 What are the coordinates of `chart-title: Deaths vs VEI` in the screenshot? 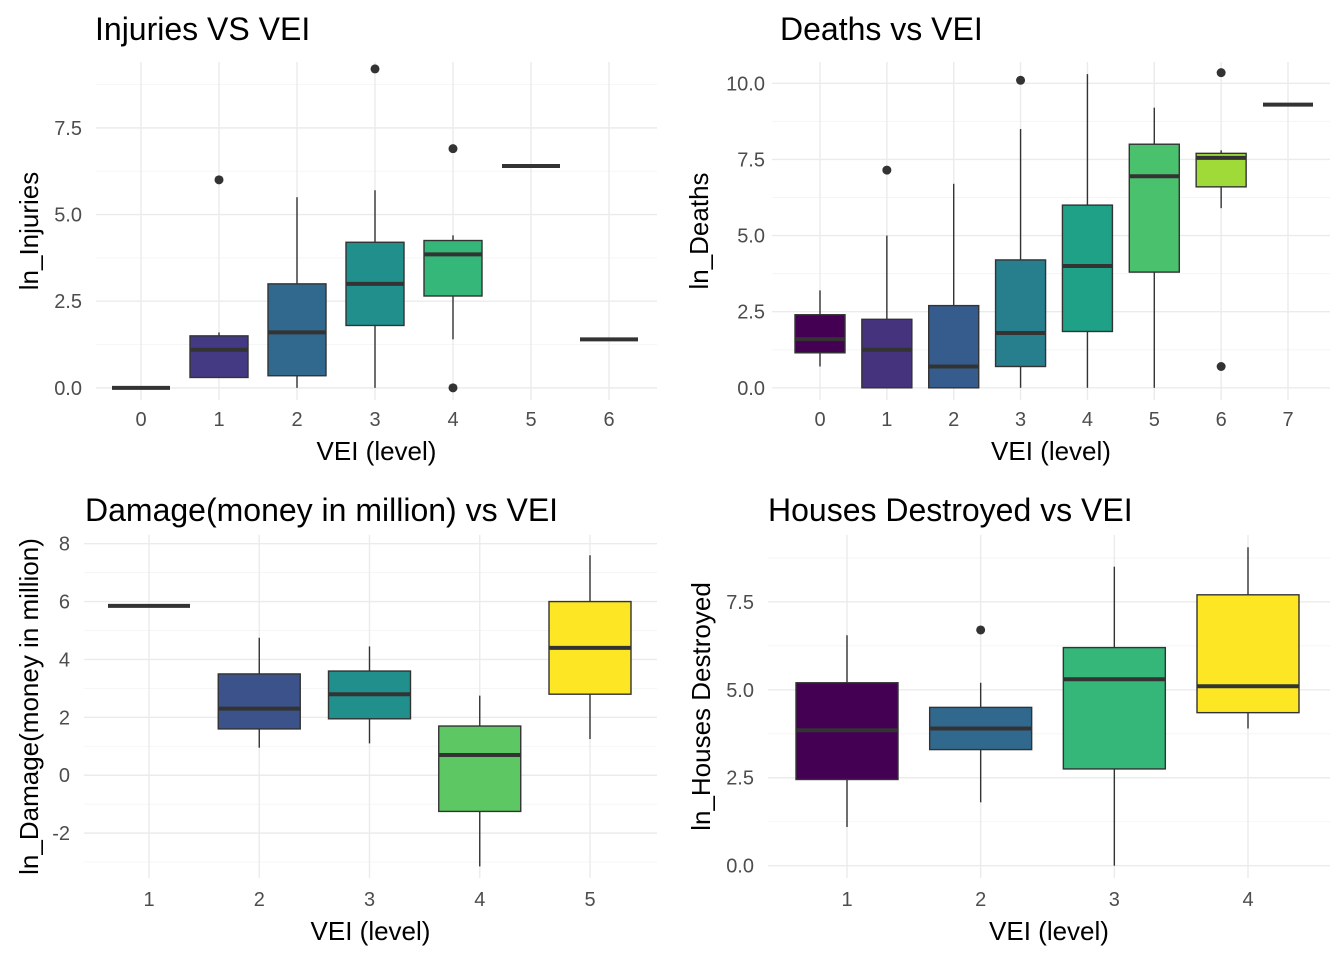 It's located at (881, 29).